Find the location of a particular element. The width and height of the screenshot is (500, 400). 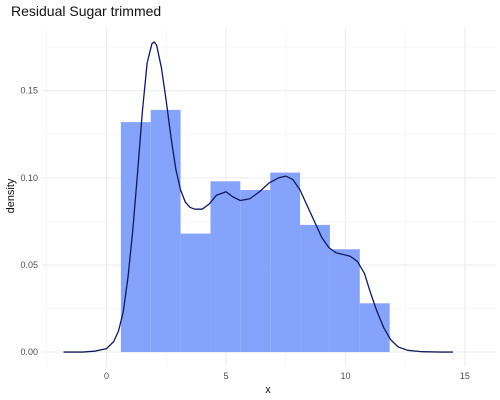

y-tick-label: 0.05 is located at coordinates (29, 265).